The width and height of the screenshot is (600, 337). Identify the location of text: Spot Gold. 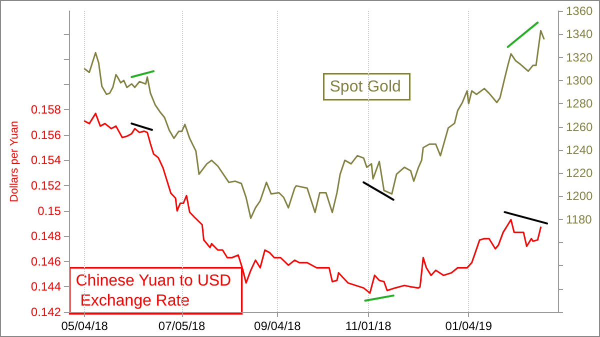
(365, 87).